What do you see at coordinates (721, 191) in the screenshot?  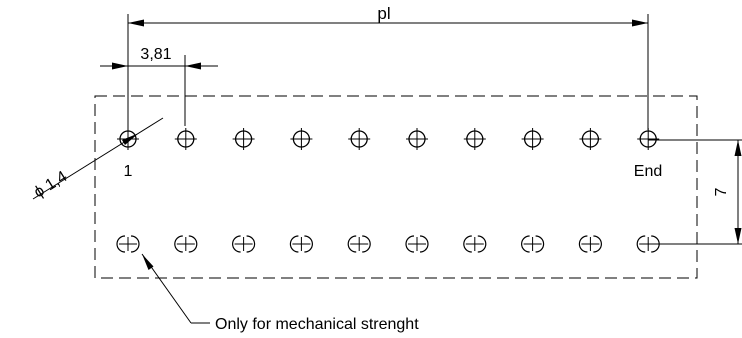 I see `row-spacing-label: 7` at bounding box center [721, 191].